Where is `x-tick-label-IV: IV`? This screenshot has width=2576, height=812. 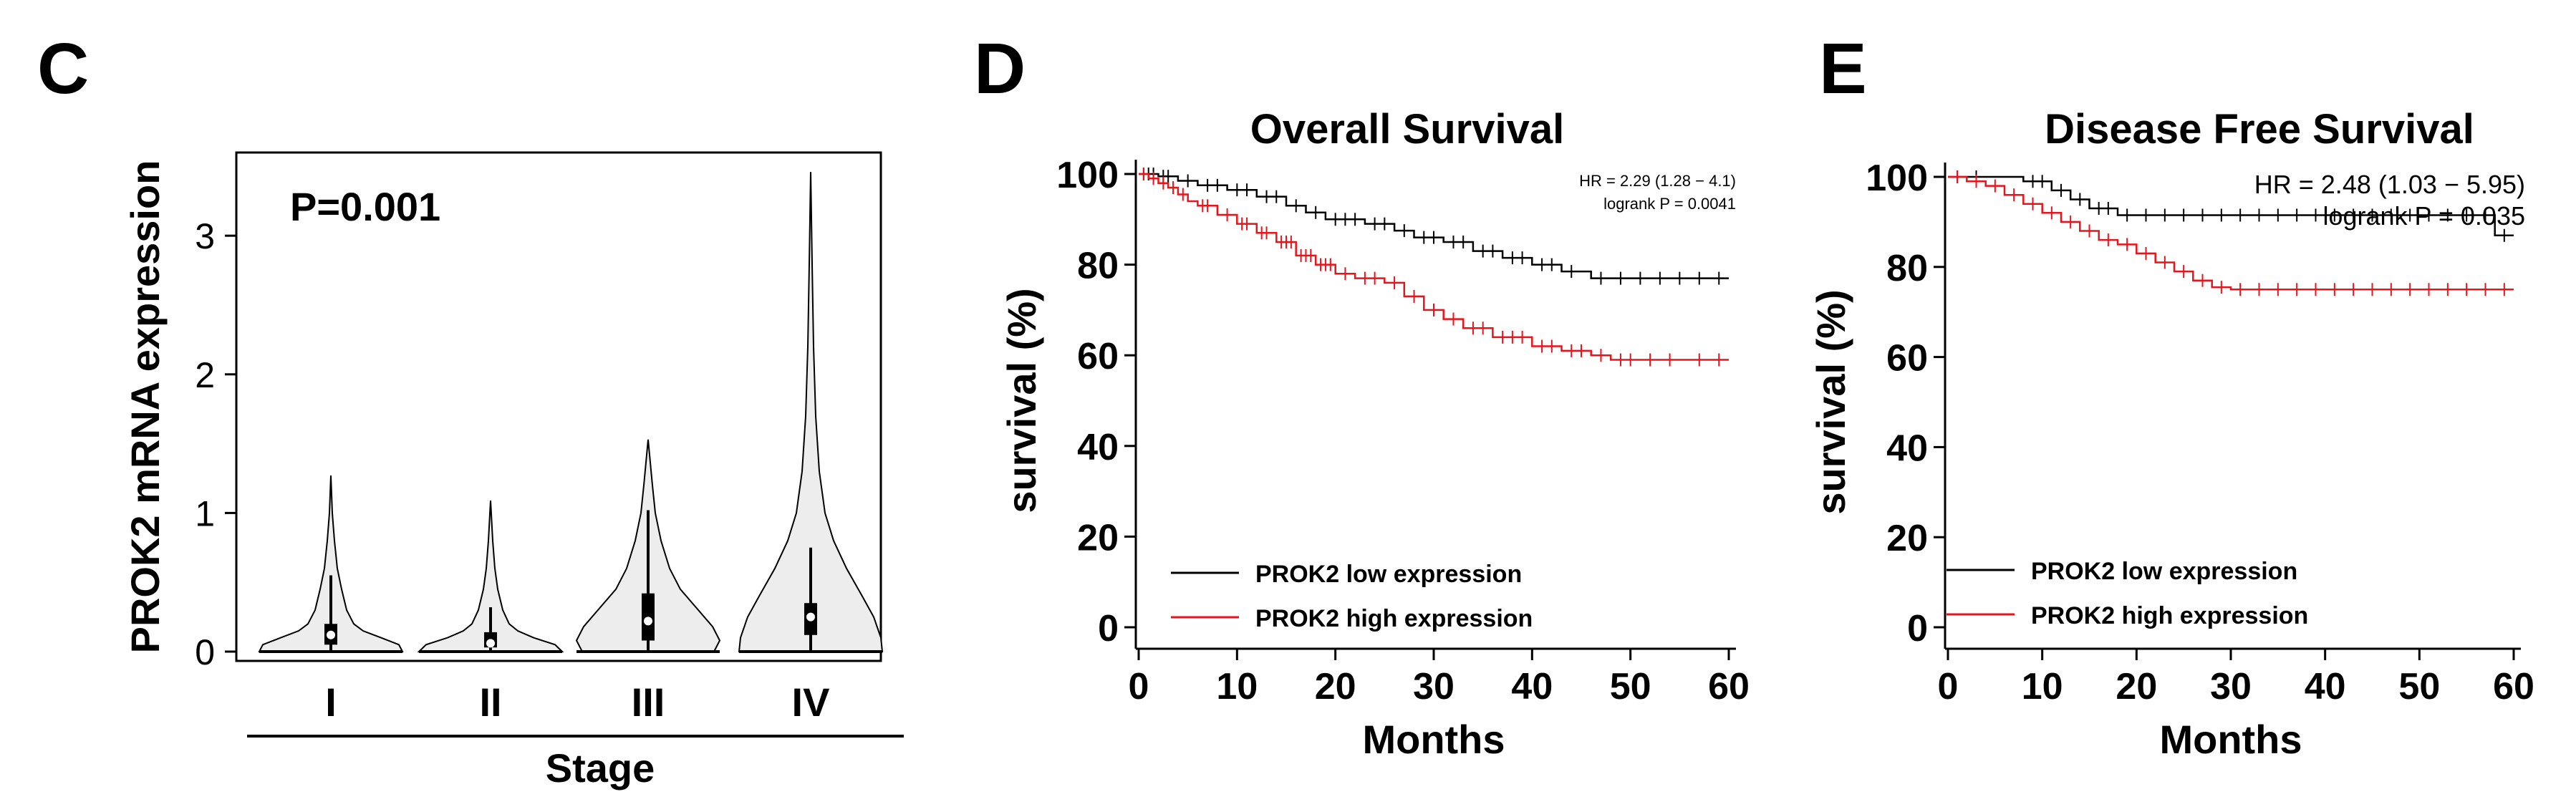
x-tick-label-IV: IV is located at coordinates (811, 702).